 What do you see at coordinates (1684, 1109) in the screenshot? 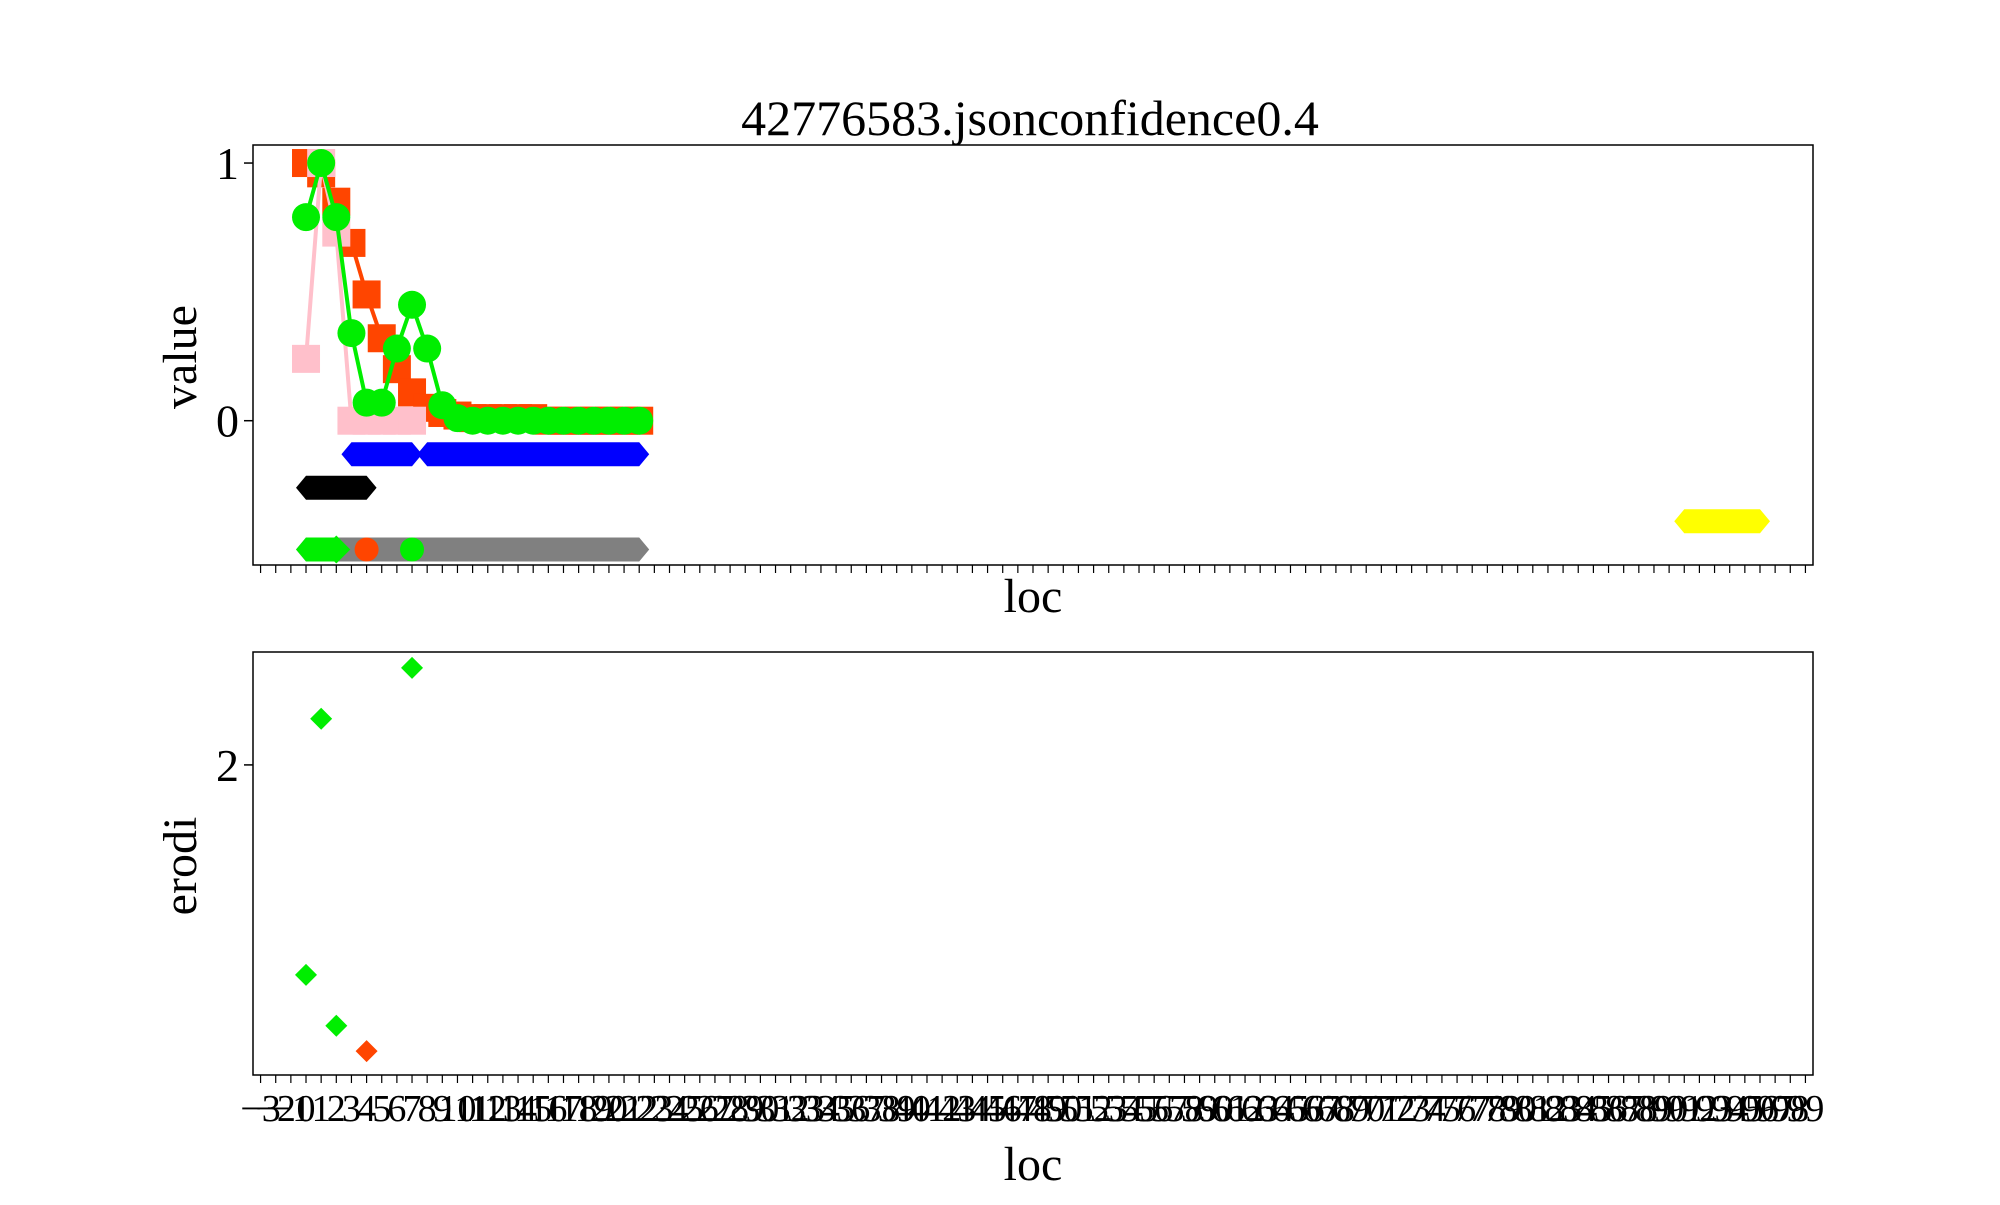
I see `x-tick-label: 91` at bounding box center [1684, 1109].